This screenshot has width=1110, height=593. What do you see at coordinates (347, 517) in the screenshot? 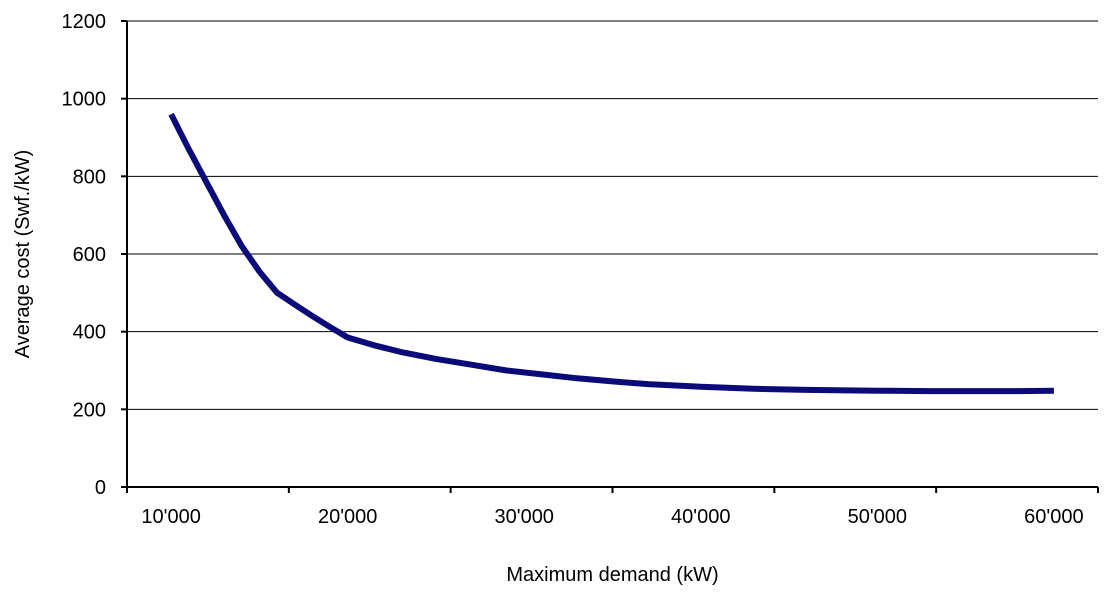
I see `x-tick-label: 20'000` at bounding box center [347, 517].